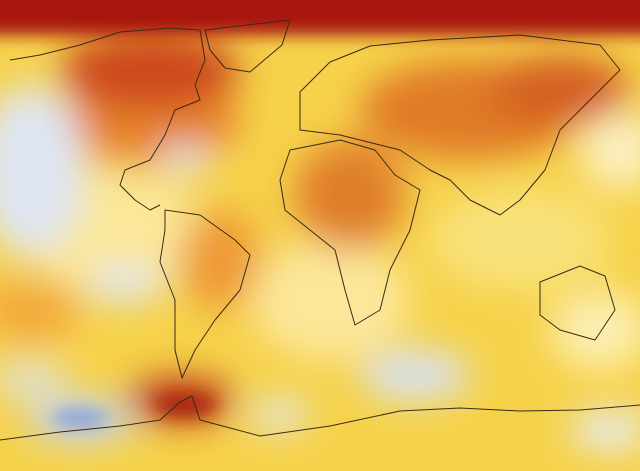 This screenshot has height=471, width=640. What do you see at coordinates (205, 294) in the screenshot?
I see `south-america` at bounding box center [205, 294].